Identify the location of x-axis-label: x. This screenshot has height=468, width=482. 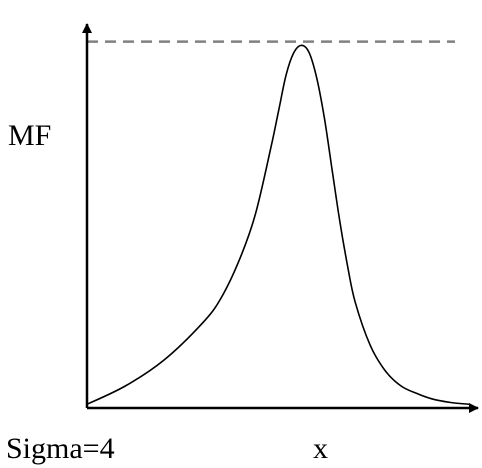
(320, 448).